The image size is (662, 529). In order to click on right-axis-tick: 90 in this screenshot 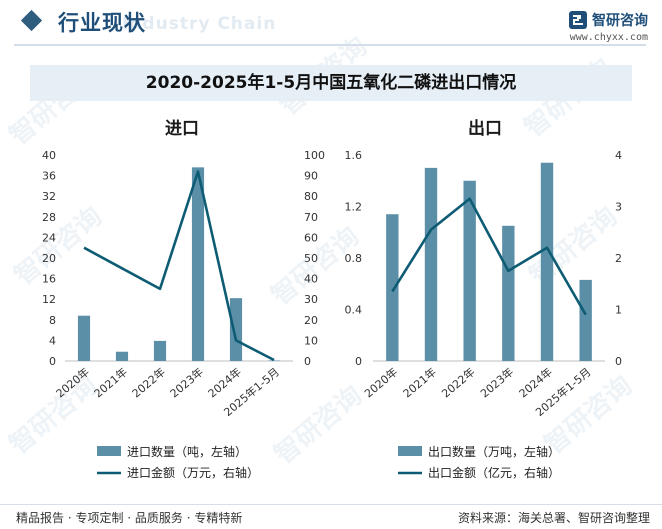, I will do `click(311, 176)`.